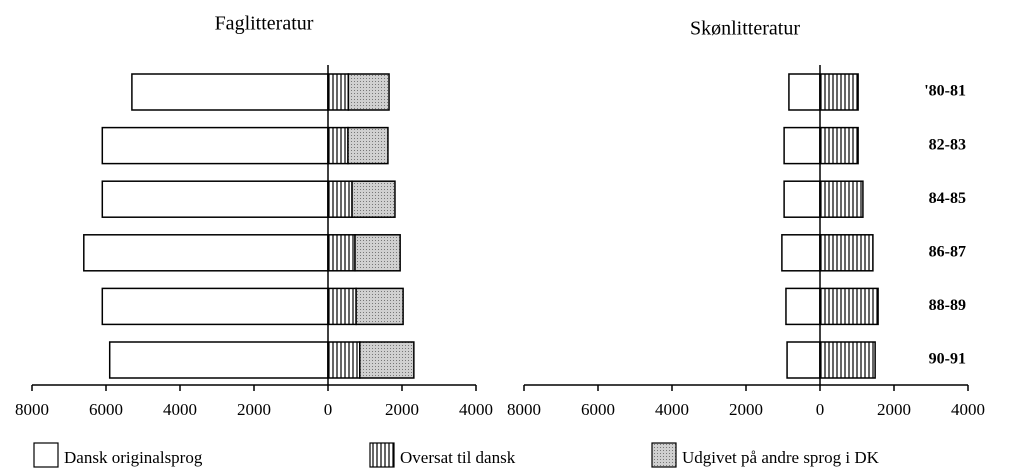  What do you see at coordinates (947, 359) in the screenshot?
I see `category-label: 90-91` at bounding box center [947, 359].